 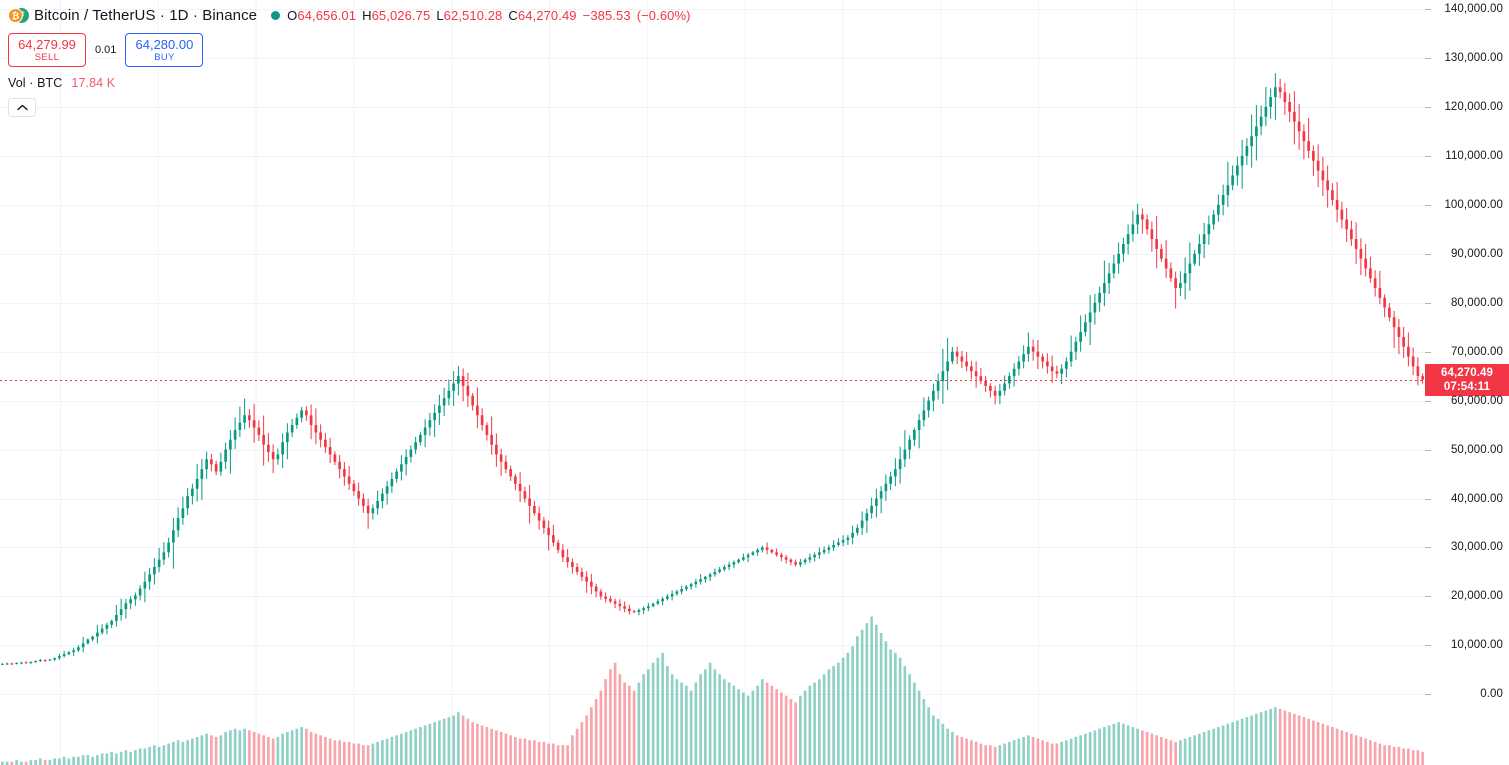 What do you see at coordinates (47, 57) in the screenshot?
I see `sell-label: SELL` at bounding box center [47, 57].